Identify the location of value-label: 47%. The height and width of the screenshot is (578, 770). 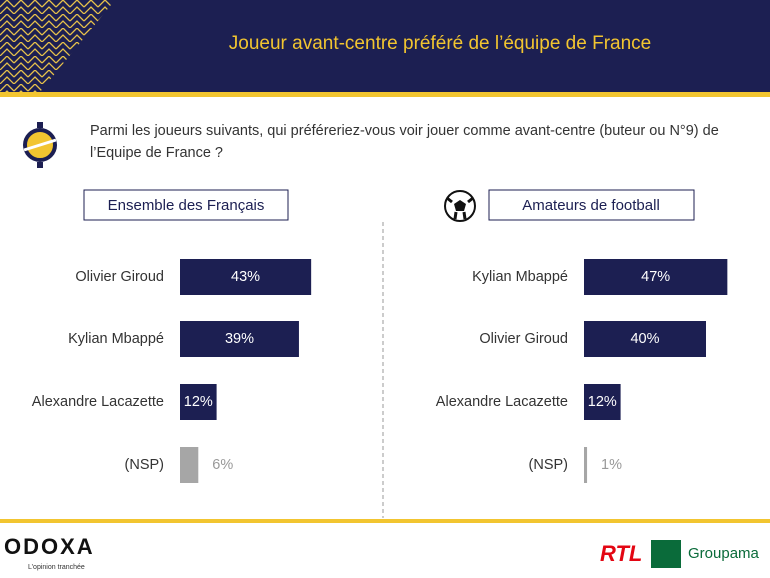
(655, 277).